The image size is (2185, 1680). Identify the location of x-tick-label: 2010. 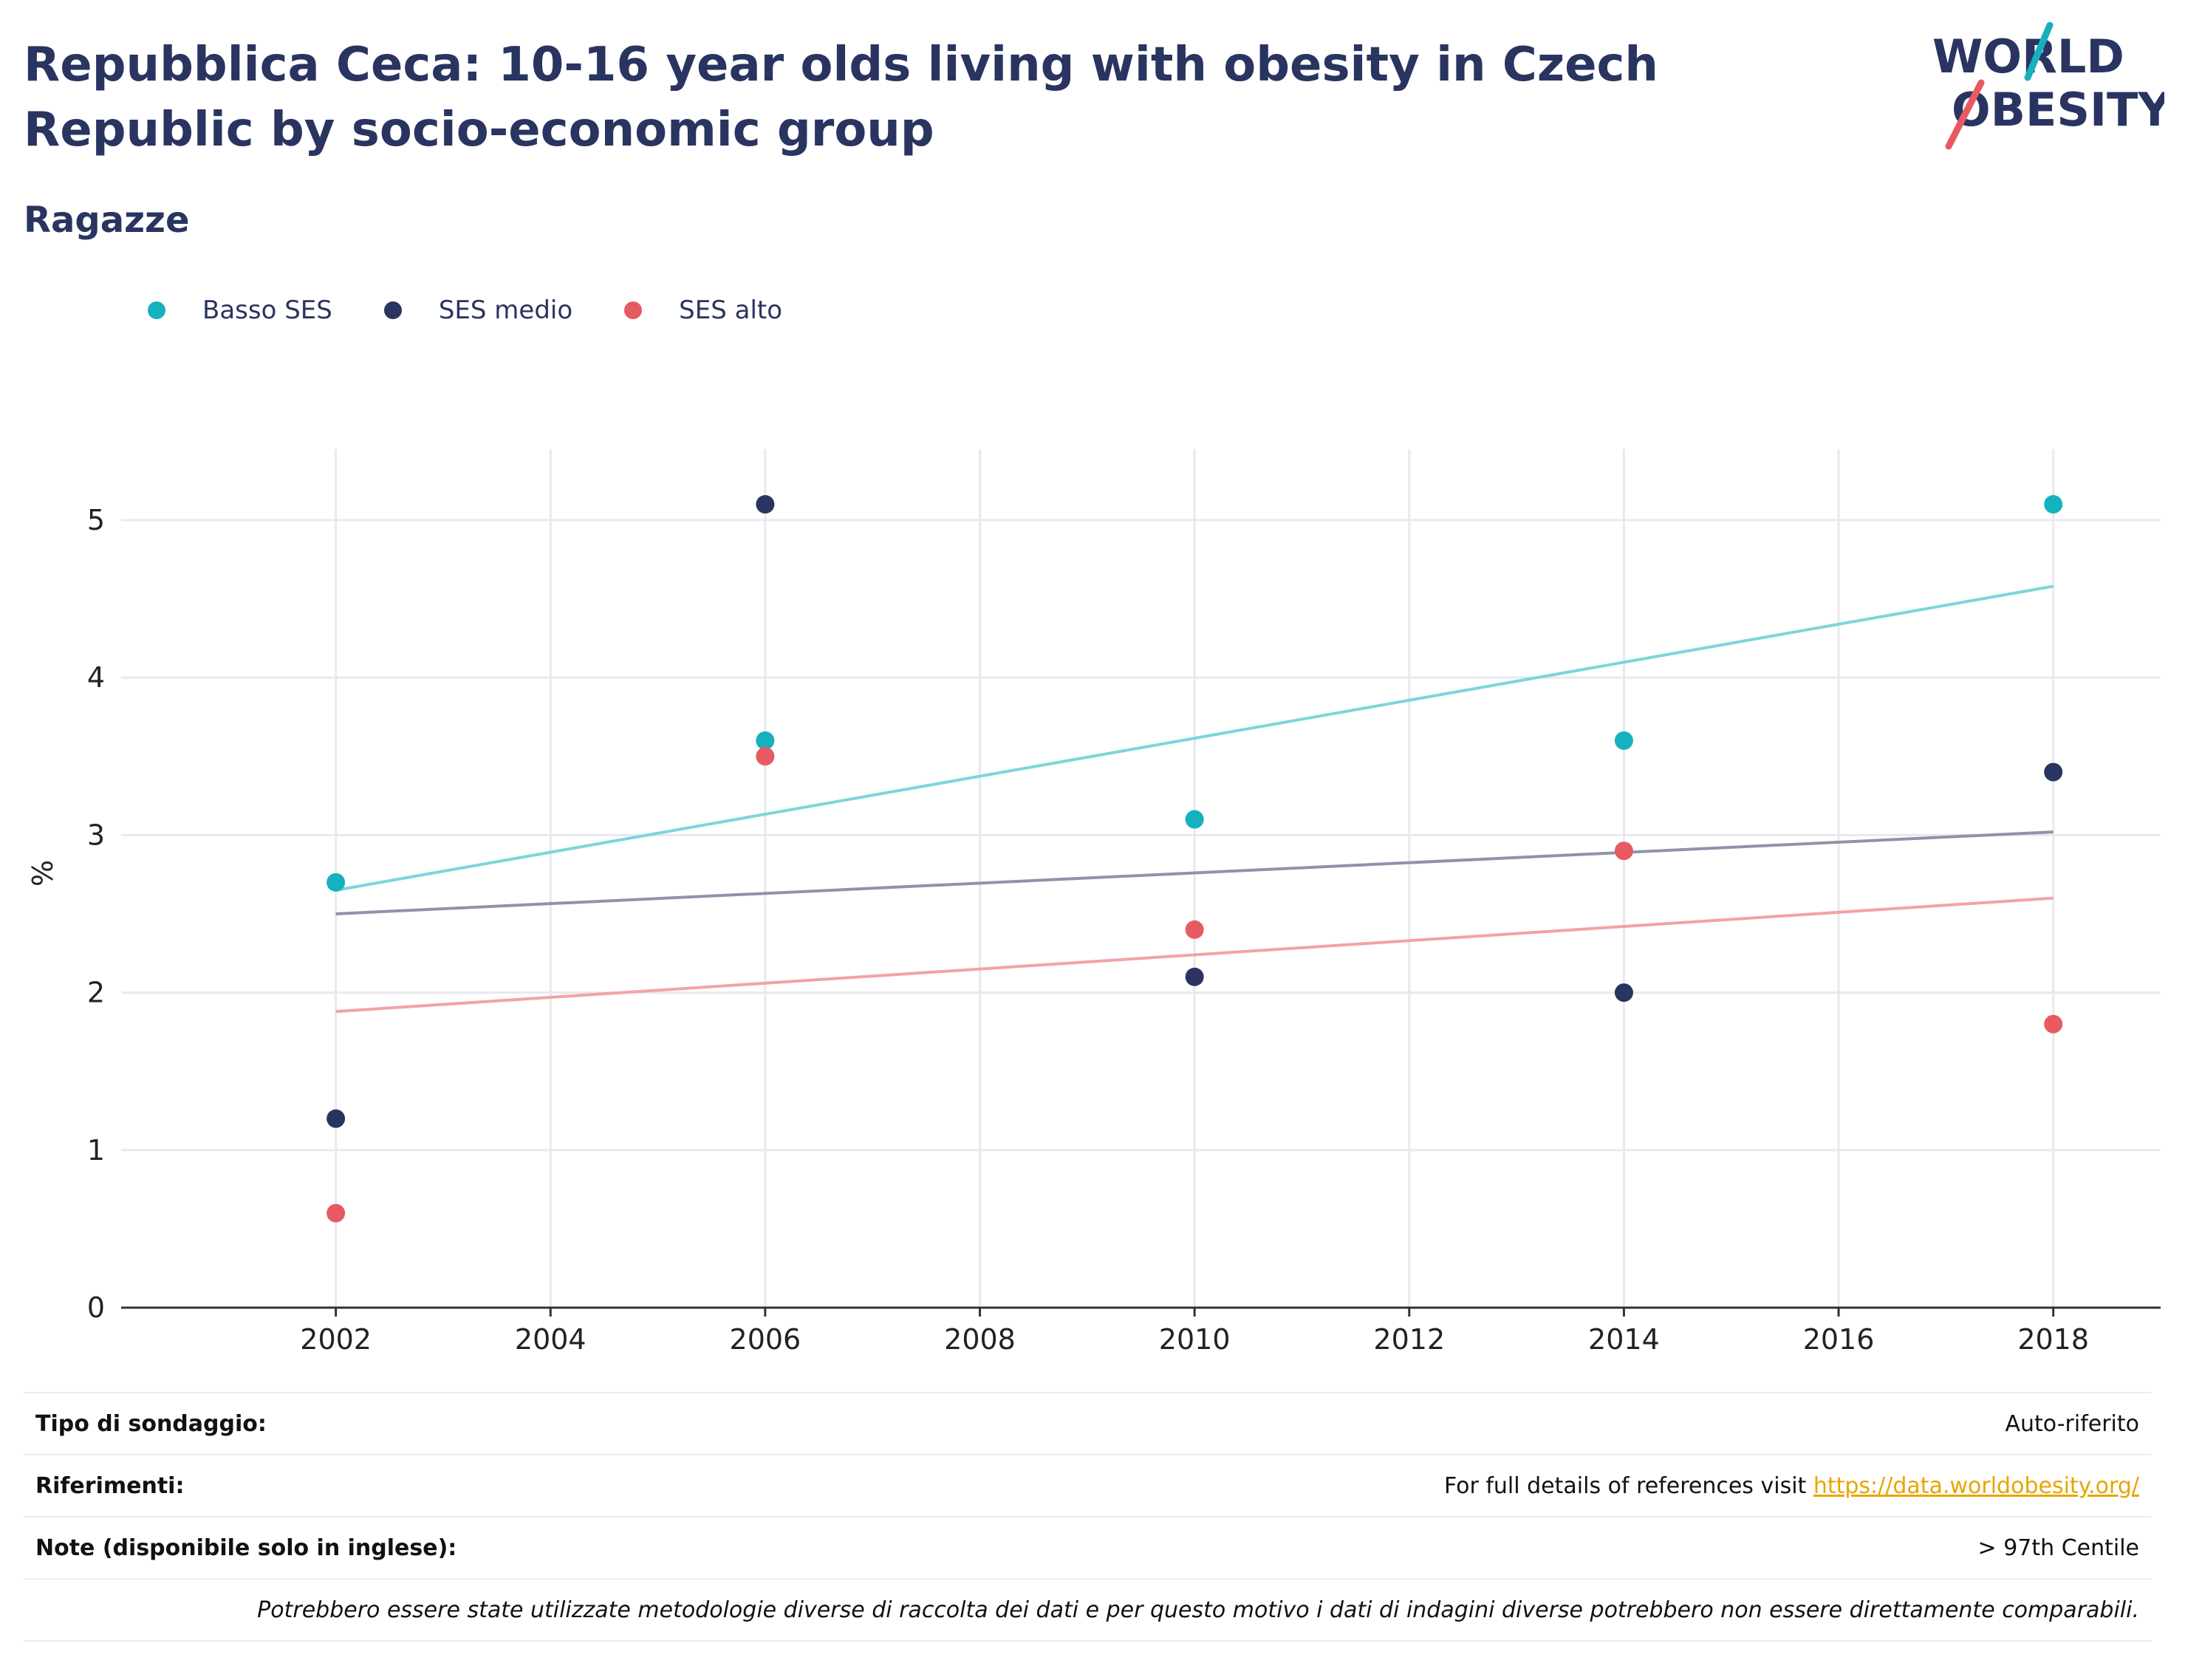
(1195, 1339).